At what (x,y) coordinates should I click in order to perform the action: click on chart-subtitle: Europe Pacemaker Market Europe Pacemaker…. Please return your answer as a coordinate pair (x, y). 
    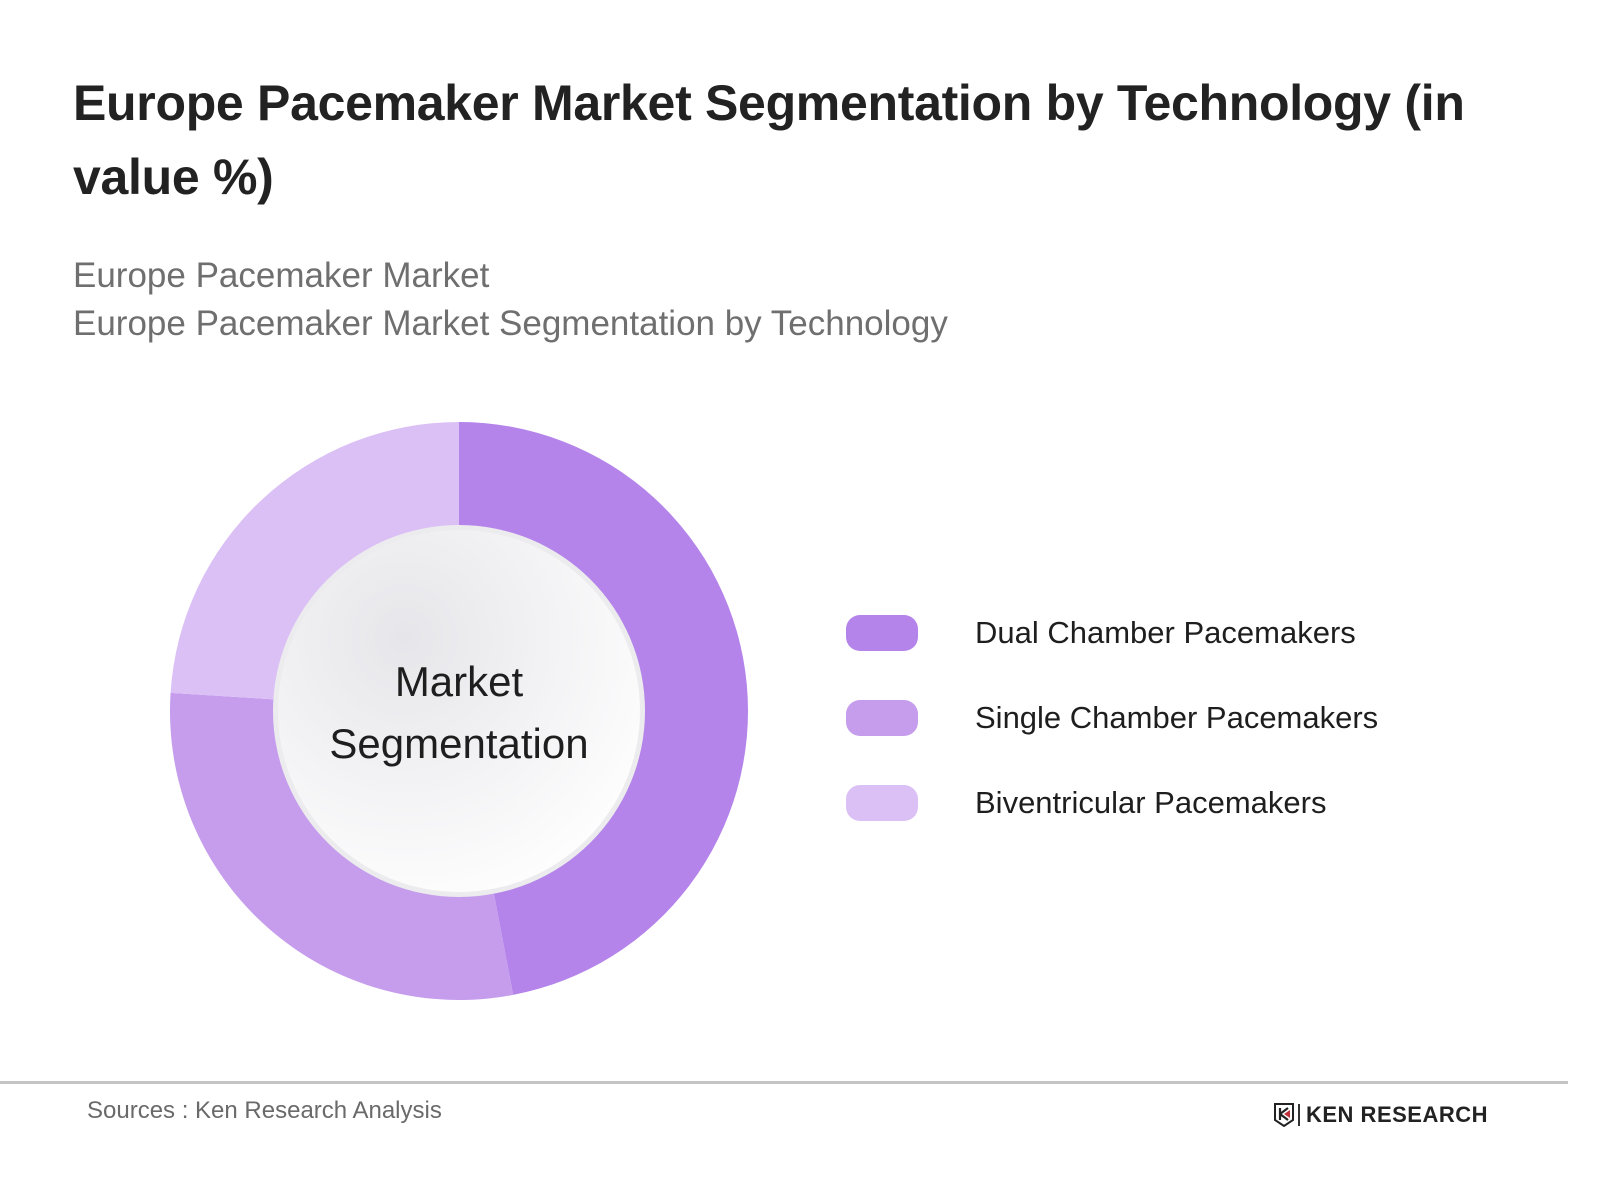
    Looking at the image, I should click on (510, 300).